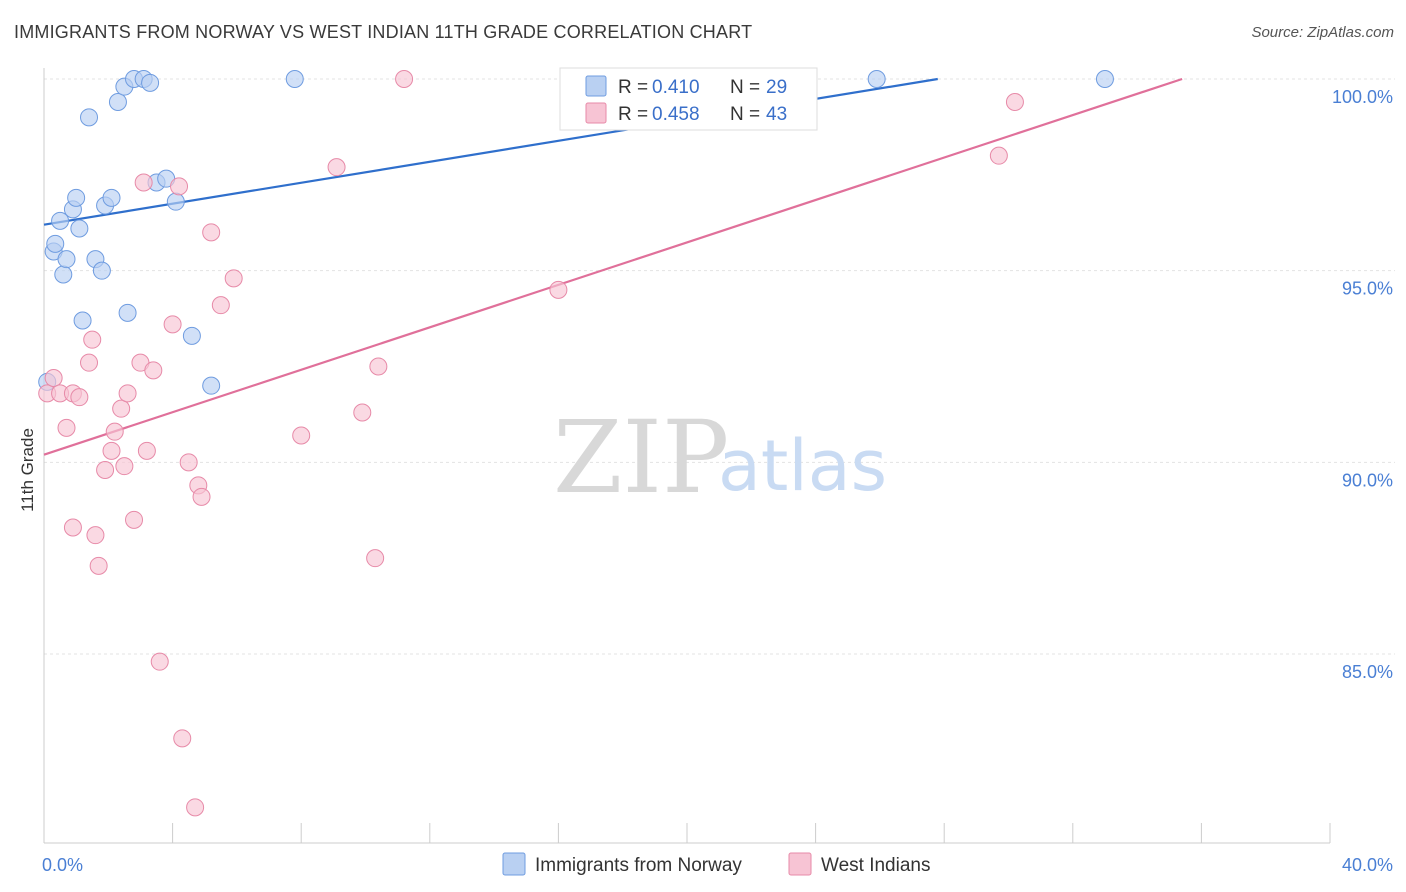 The height and width of the screenshot is (892, 1406). Describe the element at coordinates (641, 457) in the screenshot. I see `watermark-zip: ZIP` at that location.